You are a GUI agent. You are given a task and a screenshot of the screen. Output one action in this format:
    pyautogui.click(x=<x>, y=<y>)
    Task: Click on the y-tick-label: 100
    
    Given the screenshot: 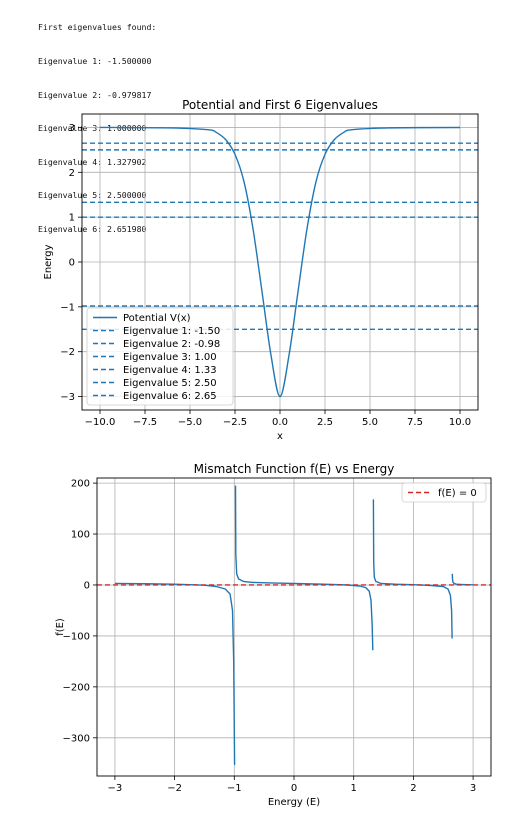 What is the action you would take?
    pyautogui.click(x=80, y=535)
    